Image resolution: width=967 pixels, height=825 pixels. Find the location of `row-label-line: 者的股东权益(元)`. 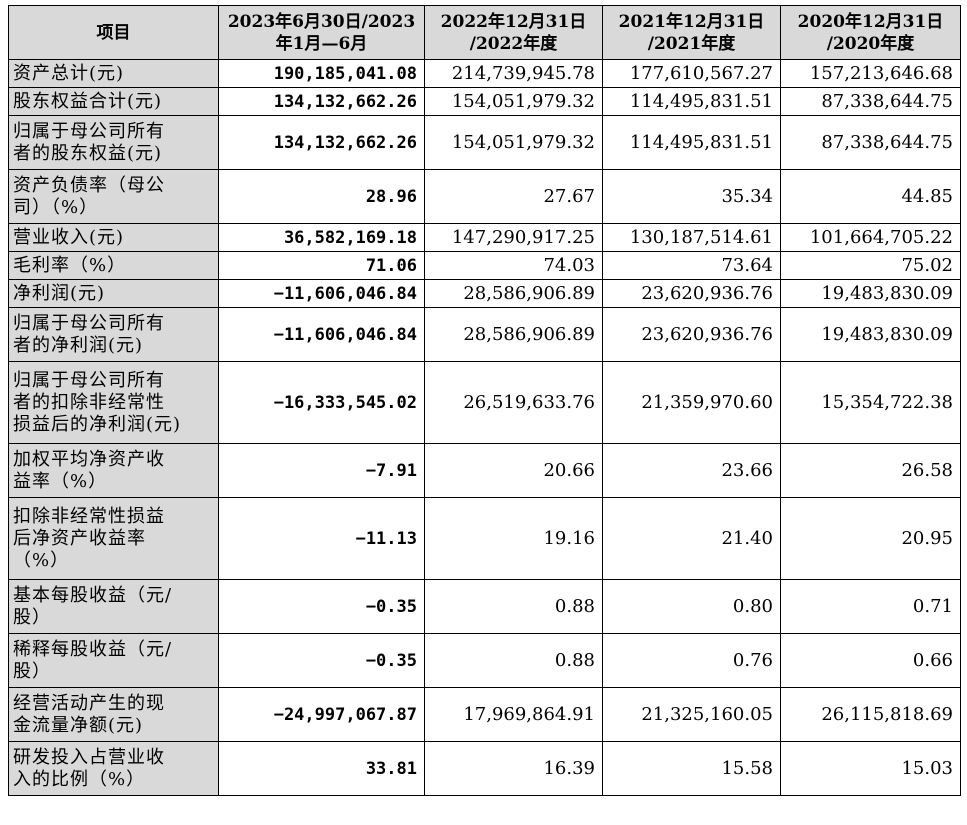

row-label-line: 者的股东权益(元) is located at coordinates (88, 153).